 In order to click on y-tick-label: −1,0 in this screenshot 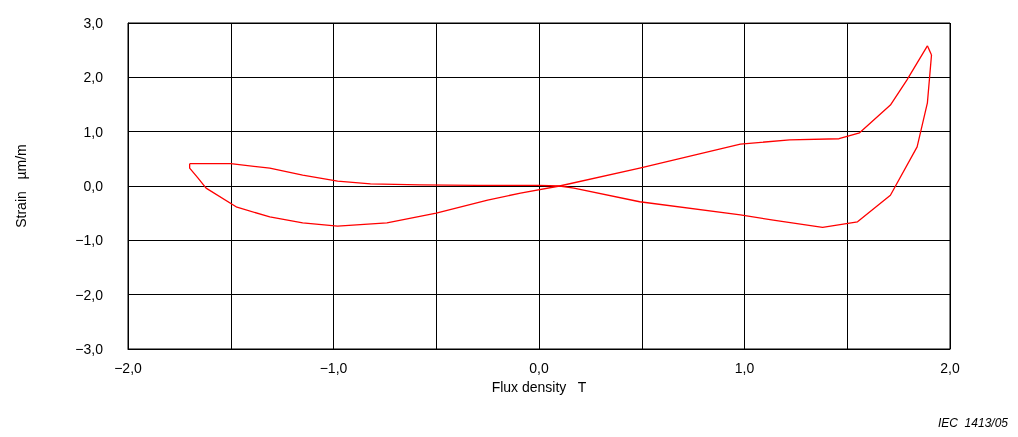, I will do `click(89, 240)`.